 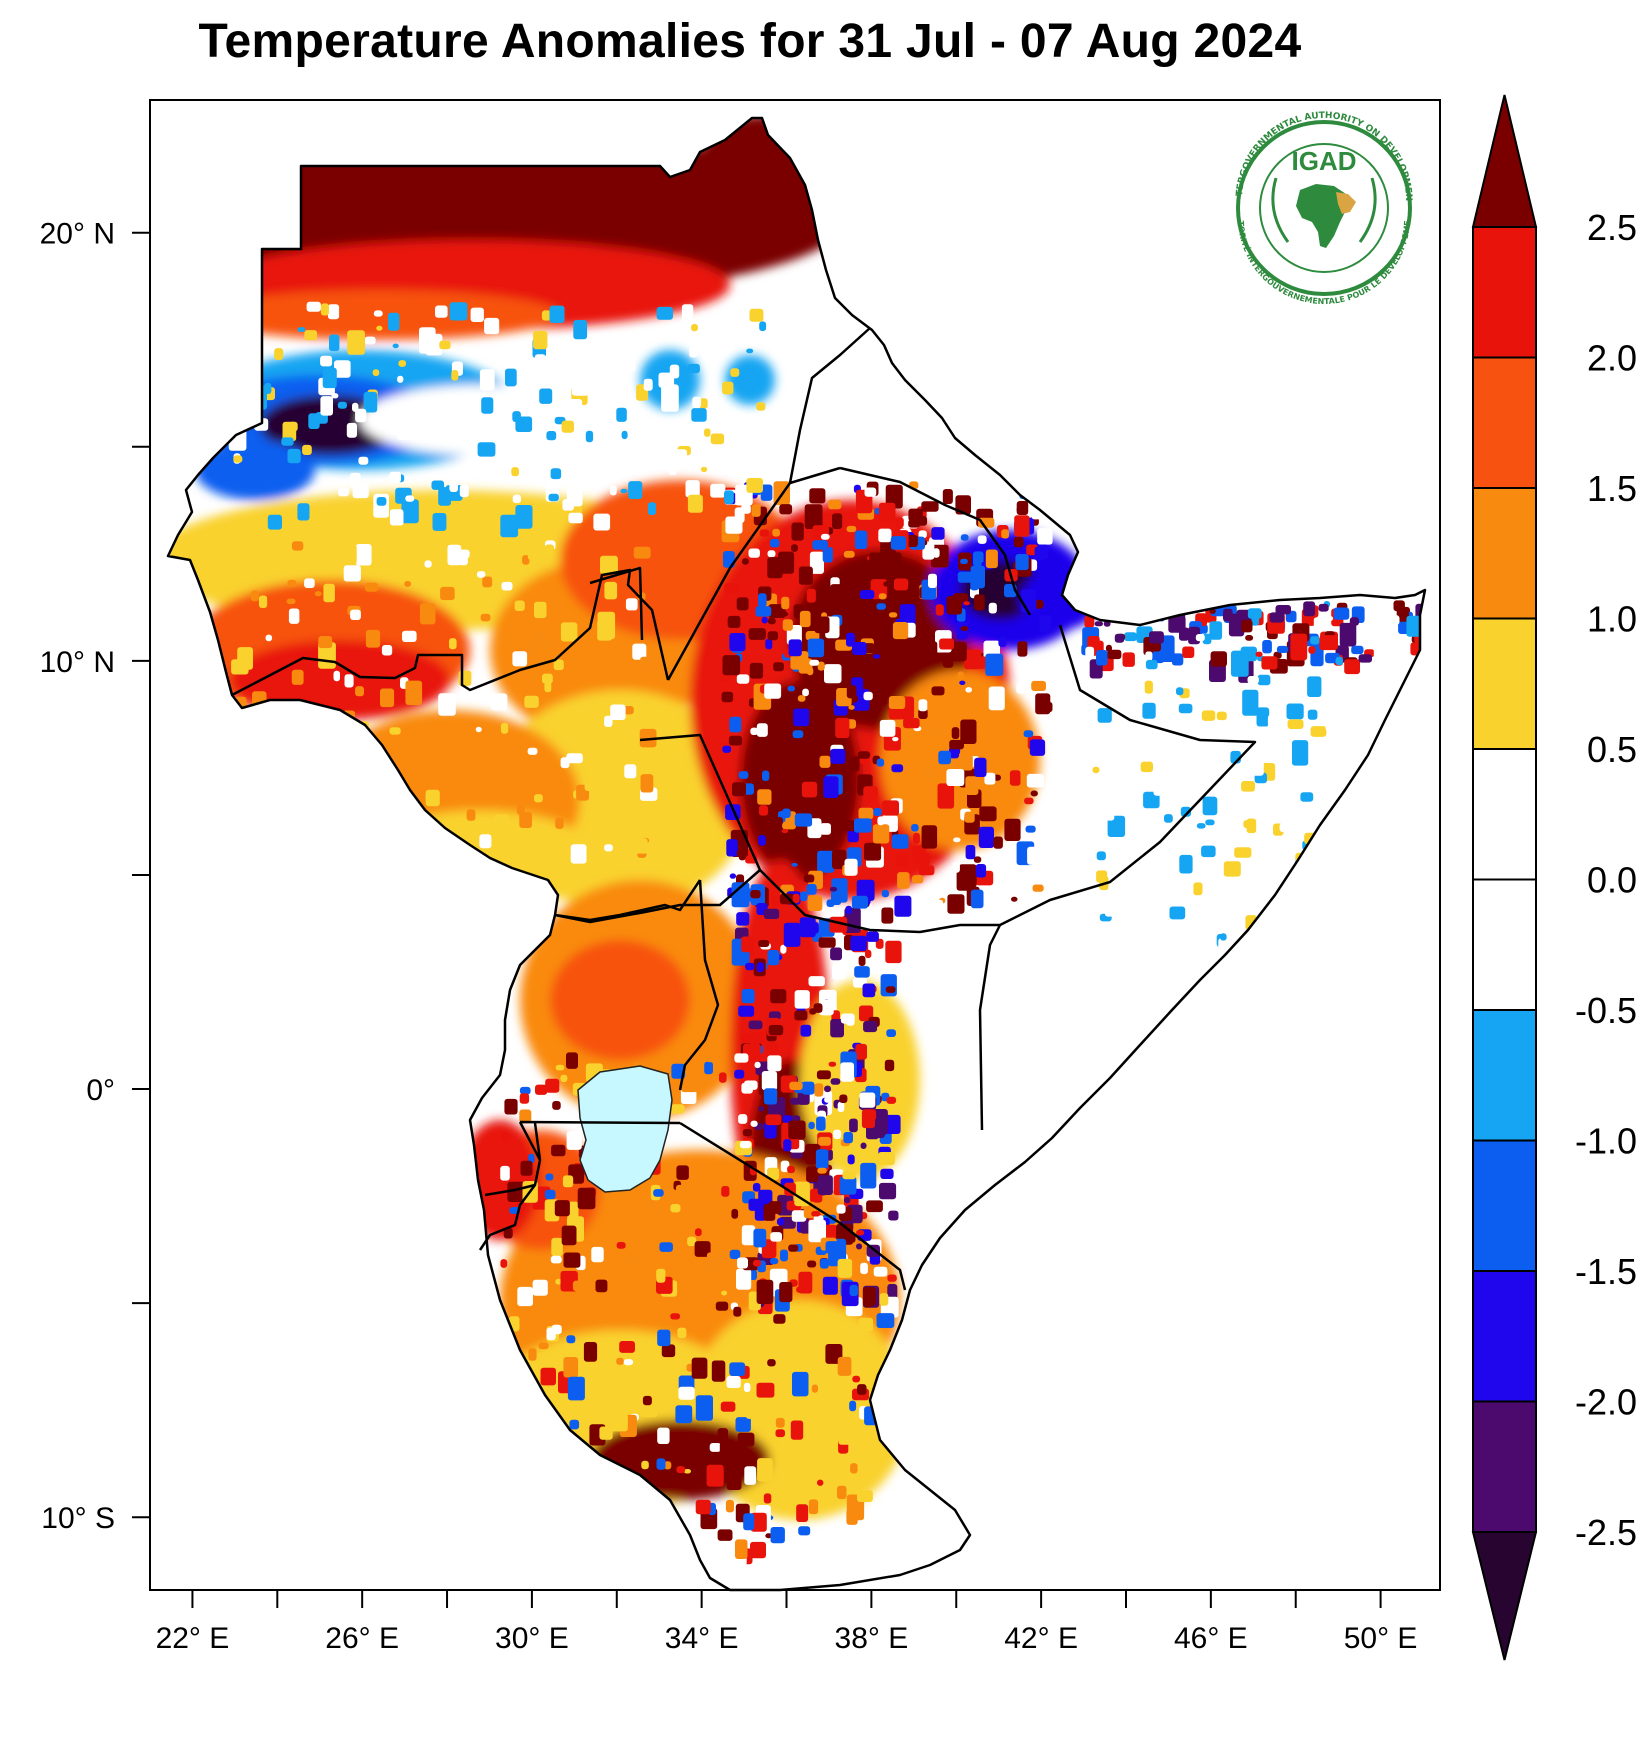 What do you see at coordinates (786, 1622) in the screenshot?
I see `longitude-axis: 22° E 26° E 30° E 34° E 38° E 42° E 46° E 50° E` at bounding box center [786, 1622].